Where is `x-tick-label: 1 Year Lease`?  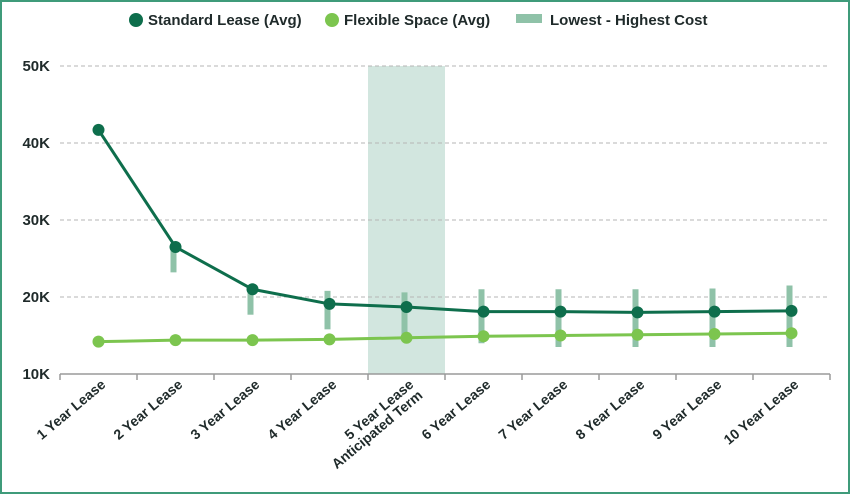 x-tick-label: 1 Year Lease is located at coordinates (70, 409).